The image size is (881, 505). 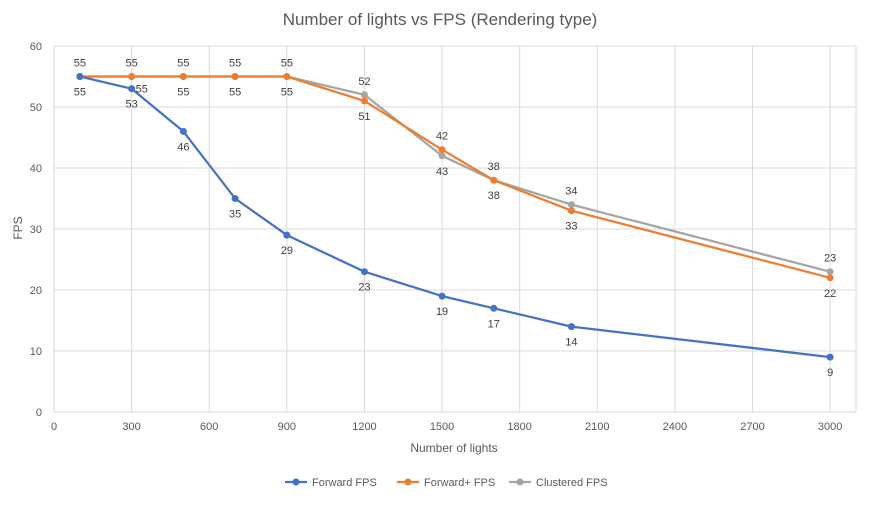 What do you see at coordinates (18, 227) in the screenshot?
I see `y-axis-title: FPS` at bounding box center [18, 227].